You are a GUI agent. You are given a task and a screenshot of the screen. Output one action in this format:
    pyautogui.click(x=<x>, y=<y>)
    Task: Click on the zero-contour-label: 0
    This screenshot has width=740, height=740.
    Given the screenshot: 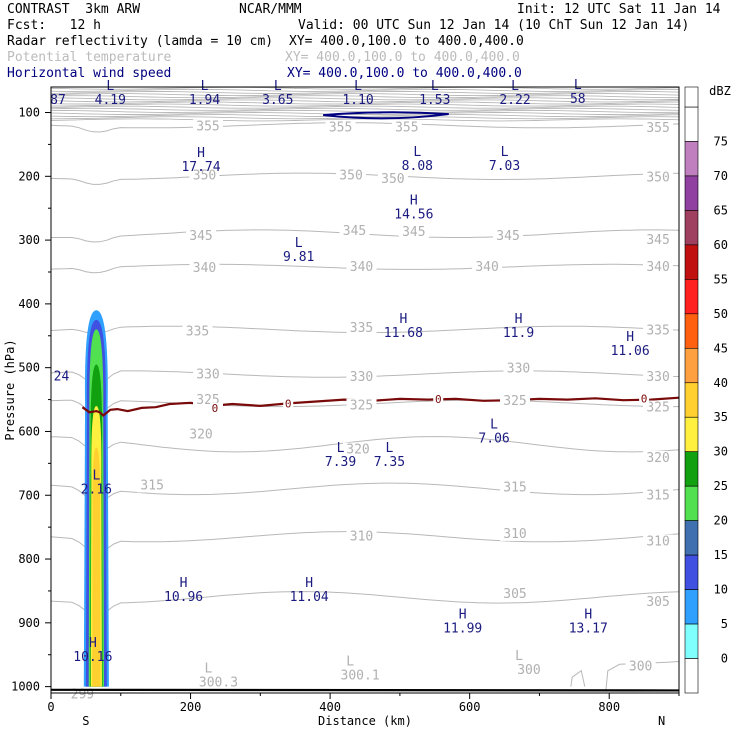 What is the action you would take?
    pyautogui.click(x=644, y=398)
    